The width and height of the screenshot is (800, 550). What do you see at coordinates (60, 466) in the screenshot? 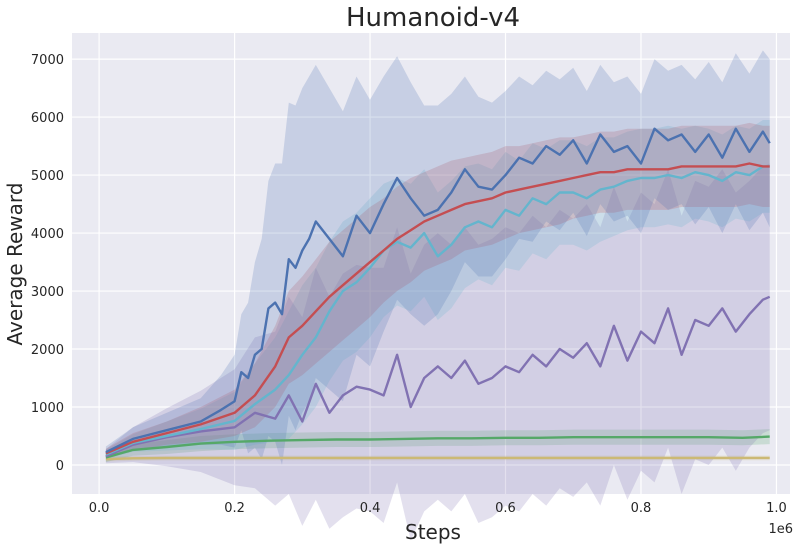
I see `y-tick-label: 0` at bounding box center [60, 466].